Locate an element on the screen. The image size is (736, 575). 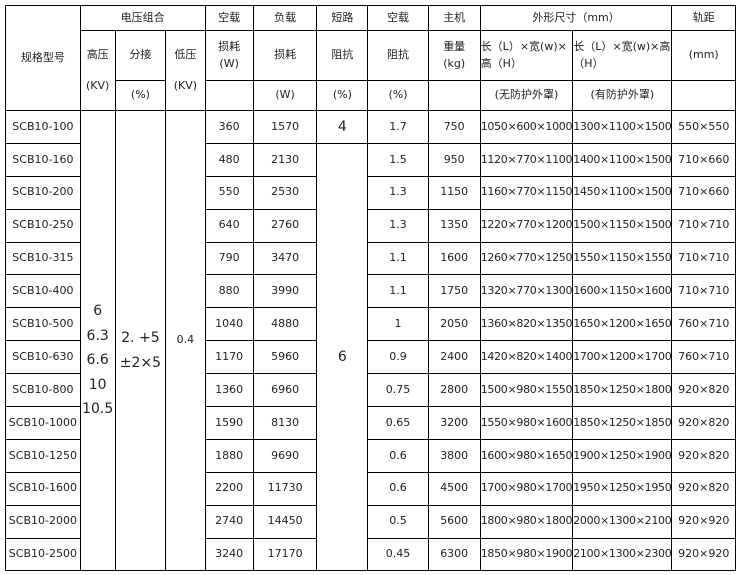
dims-with-cover-cell: 1850×1250×1850 is located at coordinates (622, 423).